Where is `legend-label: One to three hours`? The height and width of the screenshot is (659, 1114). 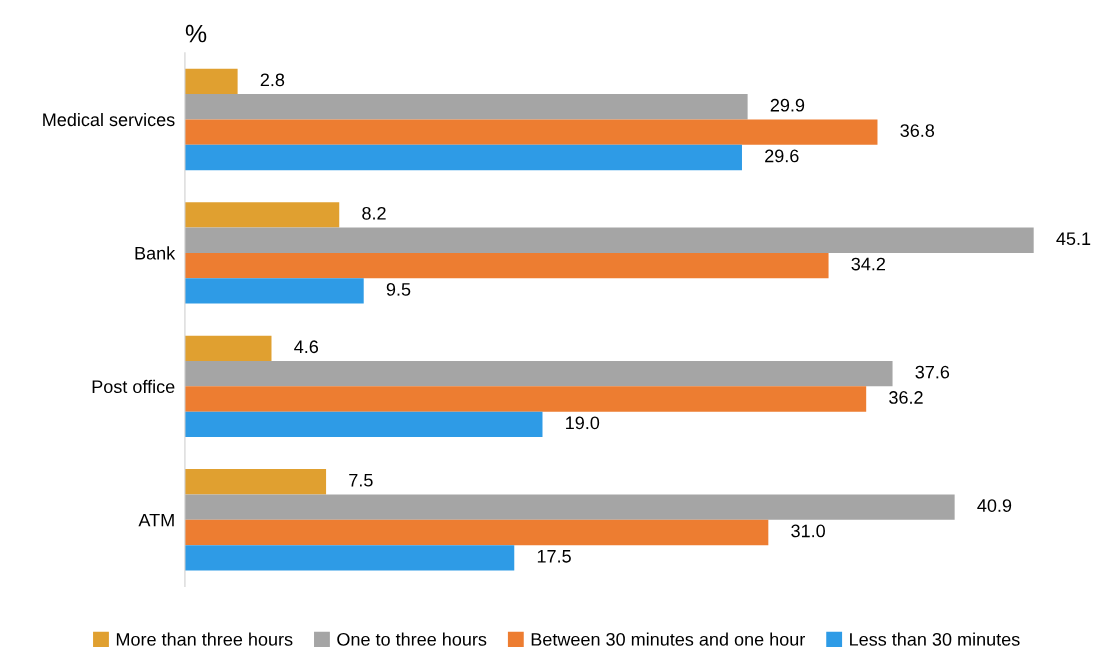 legend-label: One to three hours is located at coordinates (412, 639).